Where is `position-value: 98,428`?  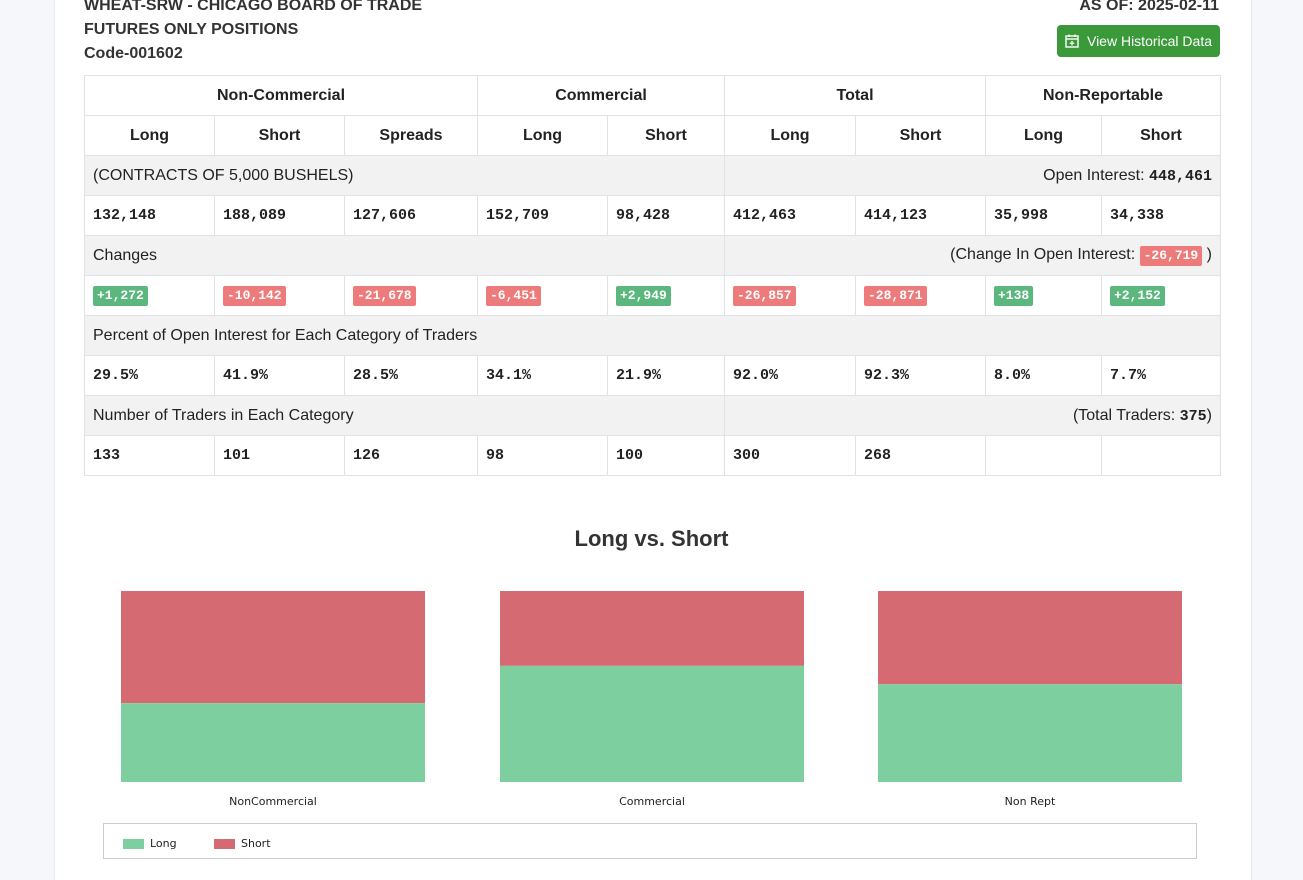 position-value: 98,428 is located at coordinates (666, 215).